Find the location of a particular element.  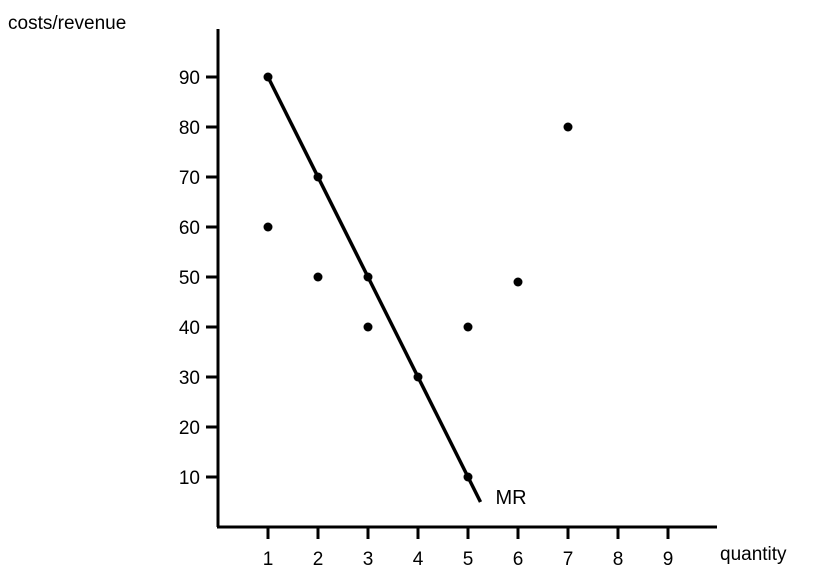

y-tick-label-70: 70 is located at coordinates (189, 178).